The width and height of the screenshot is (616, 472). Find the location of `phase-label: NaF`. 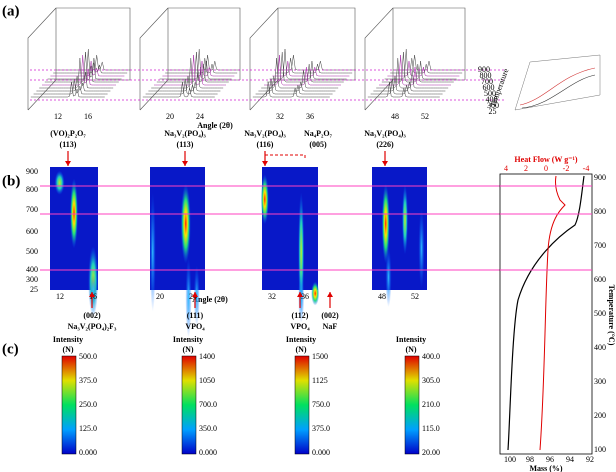

phase-label: NaF is located at coordinates (330, 326).